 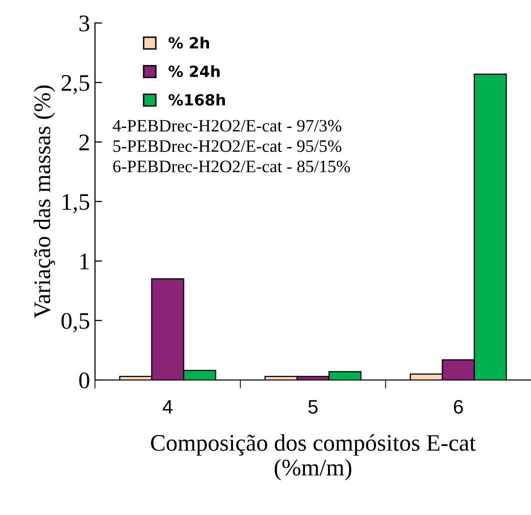 What do you see at coordinates (167, 407) in the screenshot?
I see `x-tick-label: 4` at bounding box center [167, 407].